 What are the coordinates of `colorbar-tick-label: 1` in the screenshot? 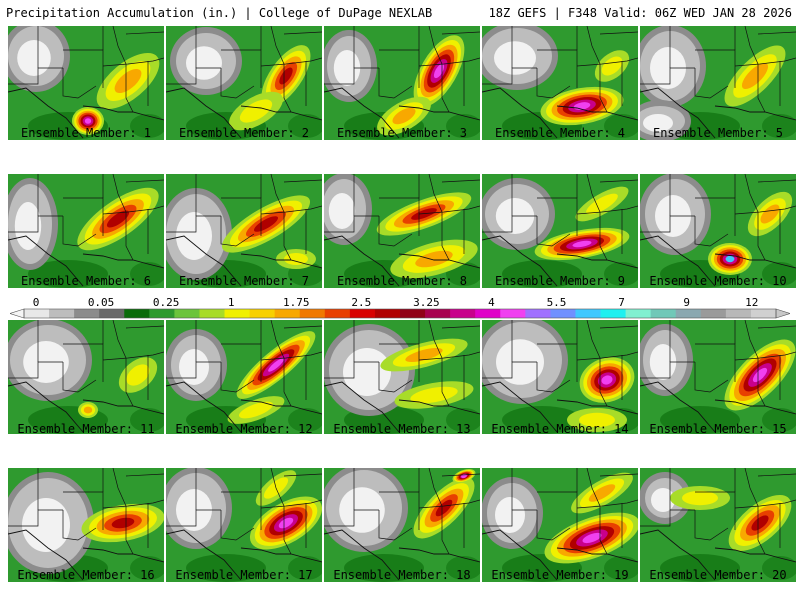 It's located at (231, 302).